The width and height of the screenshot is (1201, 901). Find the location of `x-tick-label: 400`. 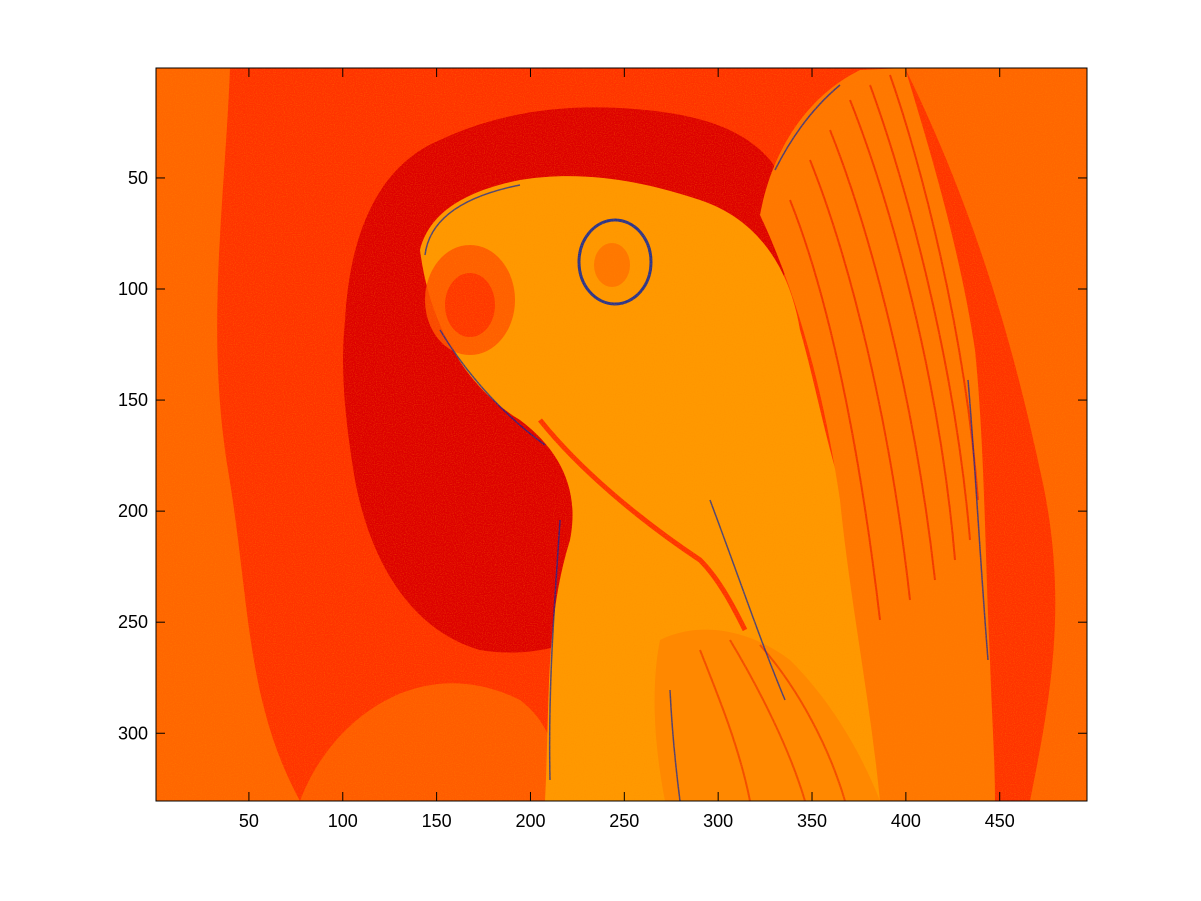

x-tick-label: 400 is located at coordinates (906, 821).